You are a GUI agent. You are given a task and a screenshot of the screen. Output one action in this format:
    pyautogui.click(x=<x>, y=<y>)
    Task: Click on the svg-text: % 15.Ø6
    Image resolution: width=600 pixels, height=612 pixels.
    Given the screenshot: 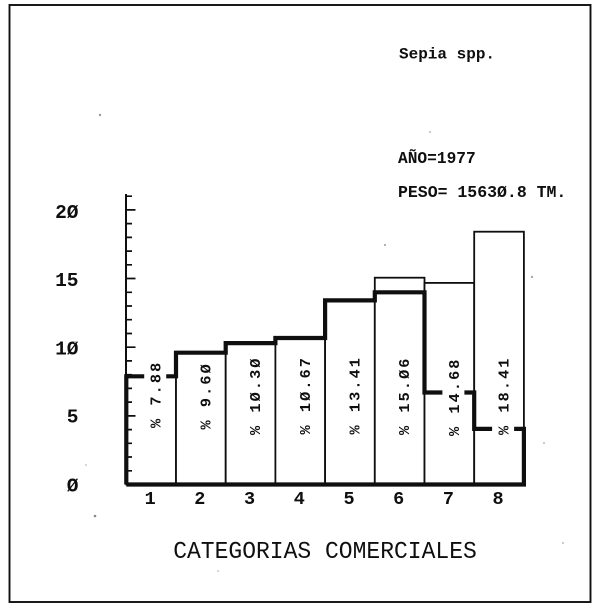 What is the action you would take?
    pyautogui.click(x=405, y=396)
    